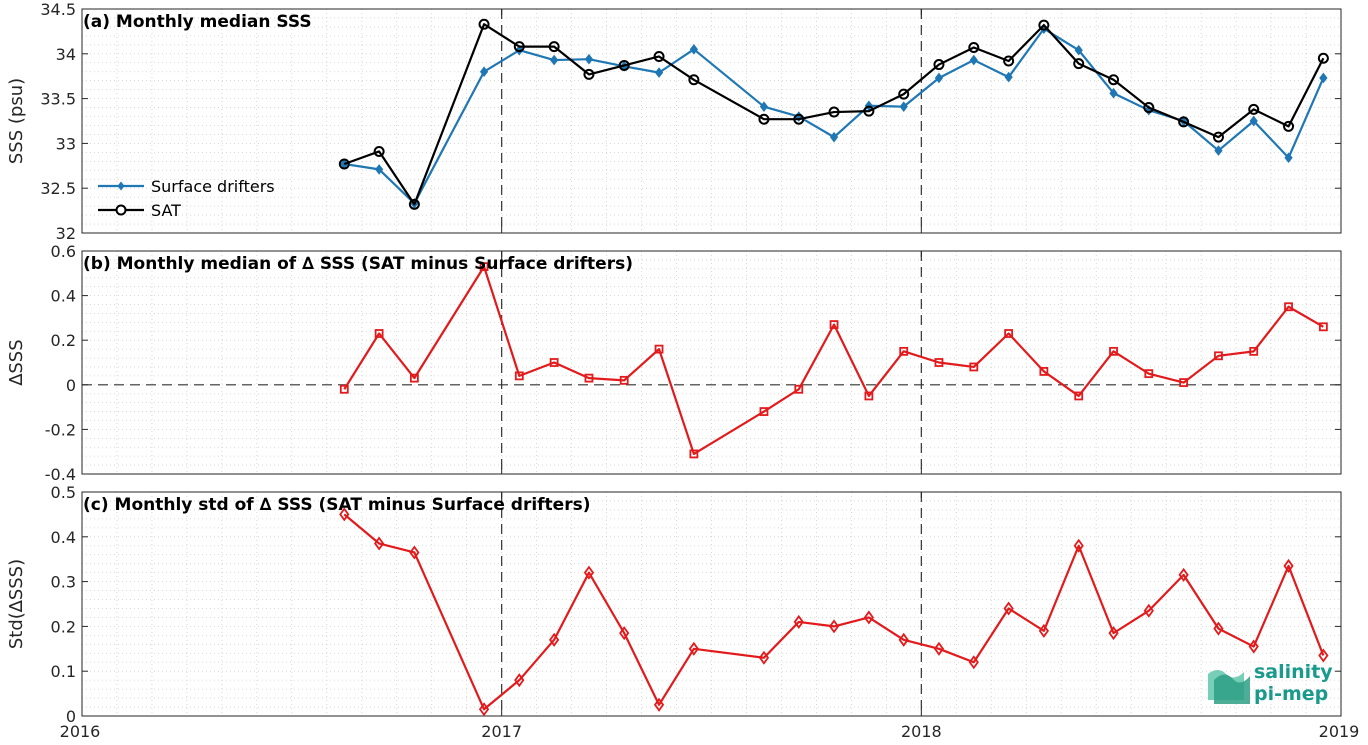 This screenshot has height=745, width=1368. What do you see at coordinates (63, 537) in the screenshot?
I see `y-tick-label: 0.4` at bounding box center [63, 537].